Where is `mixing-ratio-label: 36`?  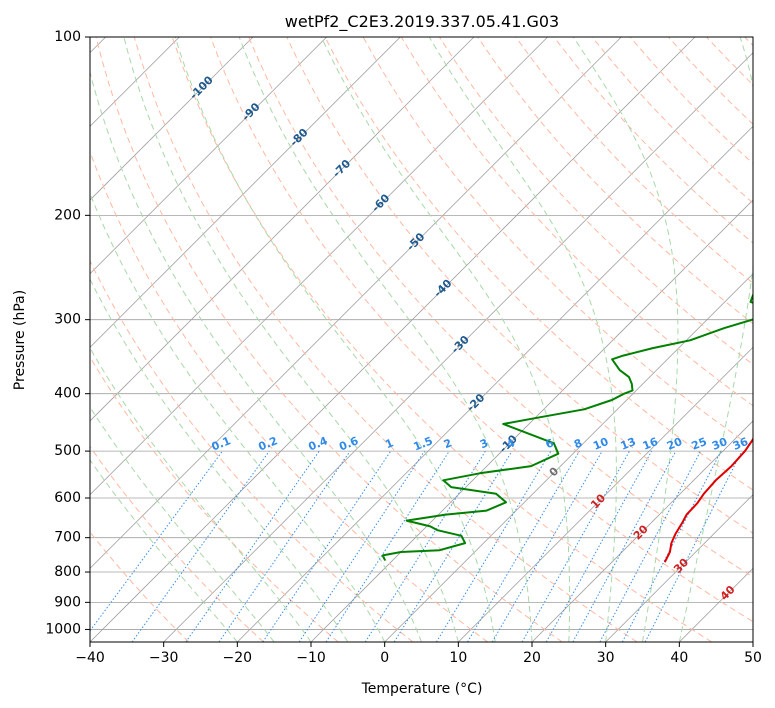
mixing-ratio-label: 36 is located at coordinates (740, 444).